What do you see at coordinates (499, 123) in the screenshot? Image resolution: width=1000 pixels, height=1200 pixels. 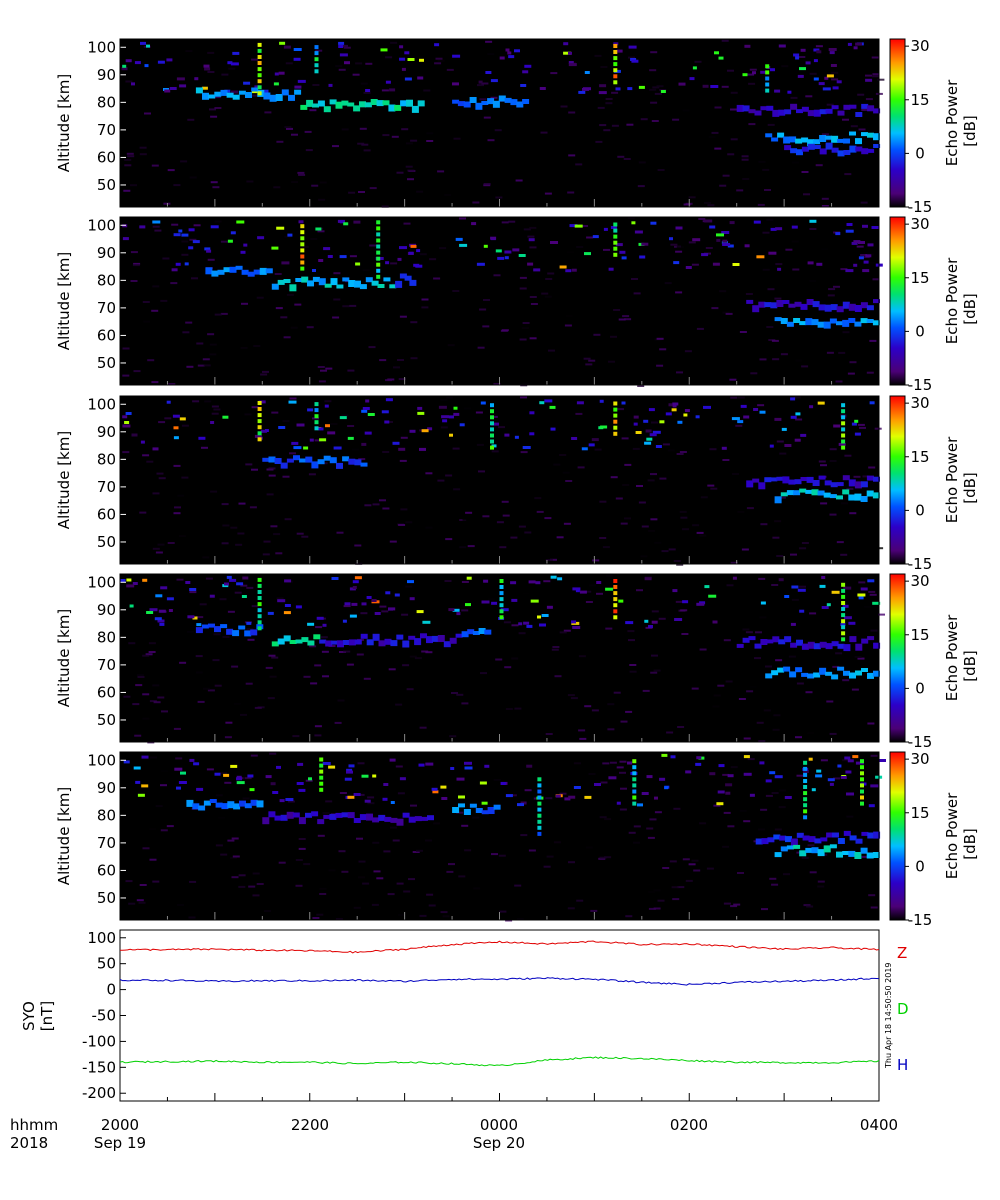 I see `radar-plot-area` at bounding box center [499, 123].